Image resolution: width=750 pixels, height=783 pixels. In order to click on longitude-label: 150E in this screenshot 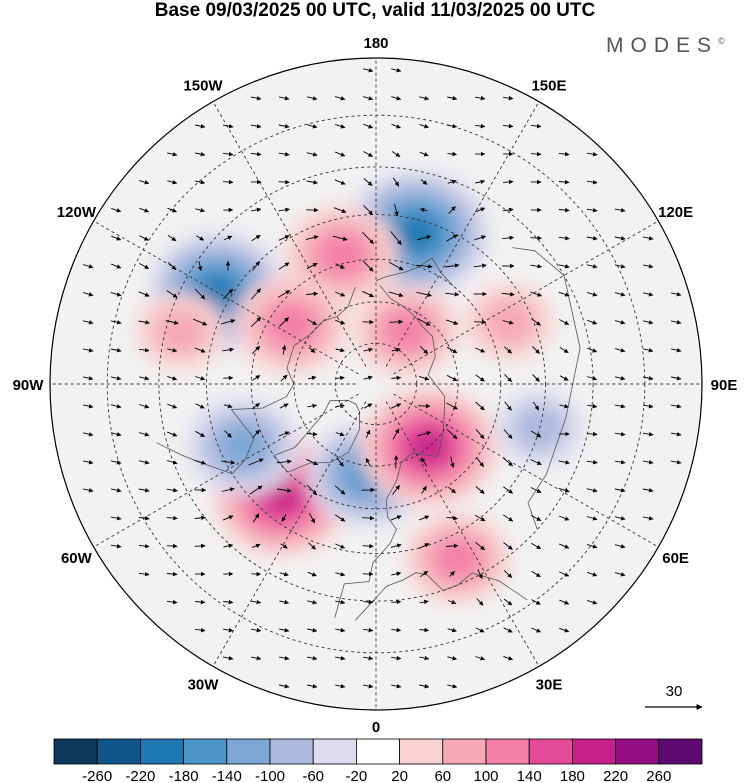, I will do `click(548, 85)`.